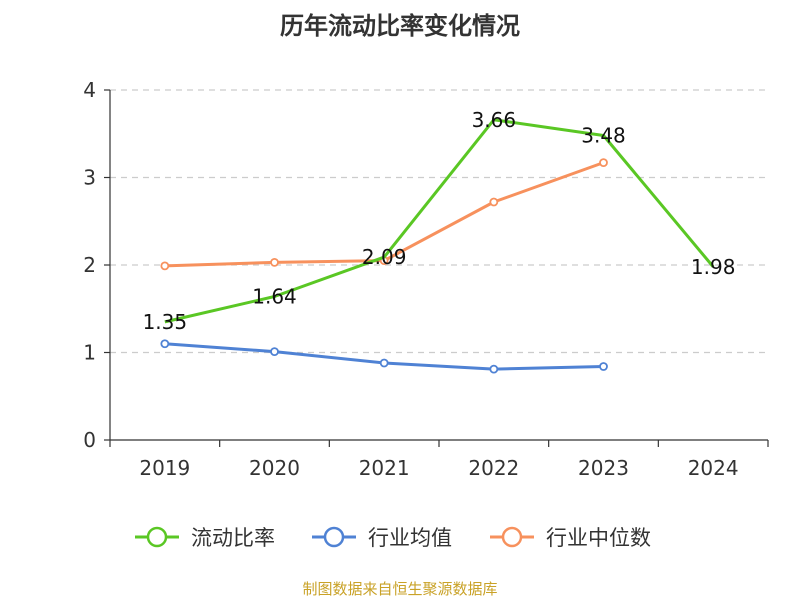 The width and height of the screenshot is (800, 600). I want to click on x-tick-label: 2023, so click(603, 468).